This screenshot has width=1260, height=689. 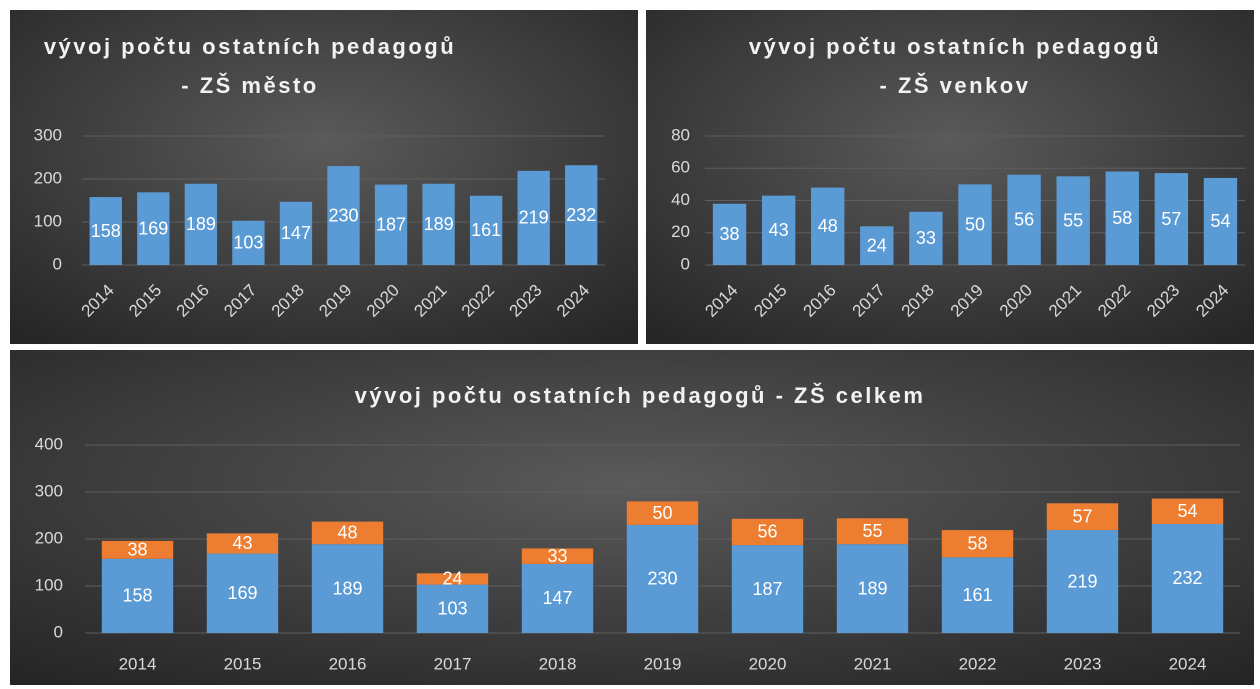 What do you see at coordinates (249, 85) in the screenshot?
I see `chart-title: - ZŠ město` at bounding box center [249, 85].